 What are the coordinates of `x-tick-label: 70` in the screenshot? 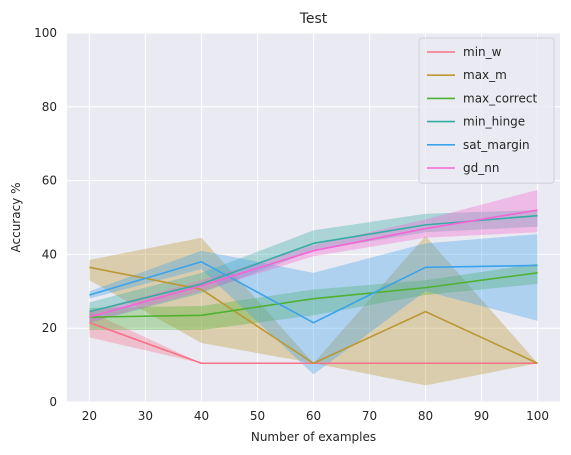 It's located at (369, 416).